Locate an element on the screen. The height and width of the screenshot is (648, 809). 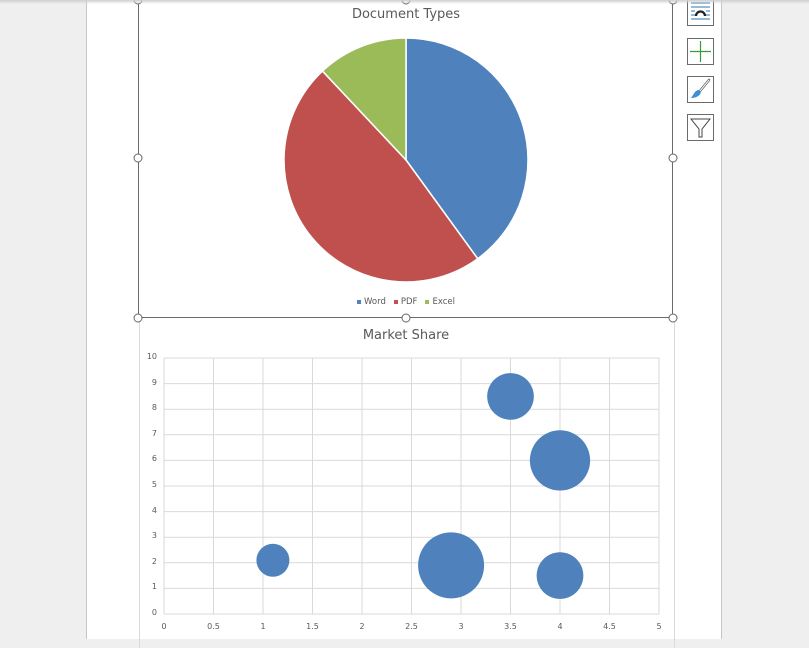
legend-item-pdf: PDF is located at coordinates (405, 302).